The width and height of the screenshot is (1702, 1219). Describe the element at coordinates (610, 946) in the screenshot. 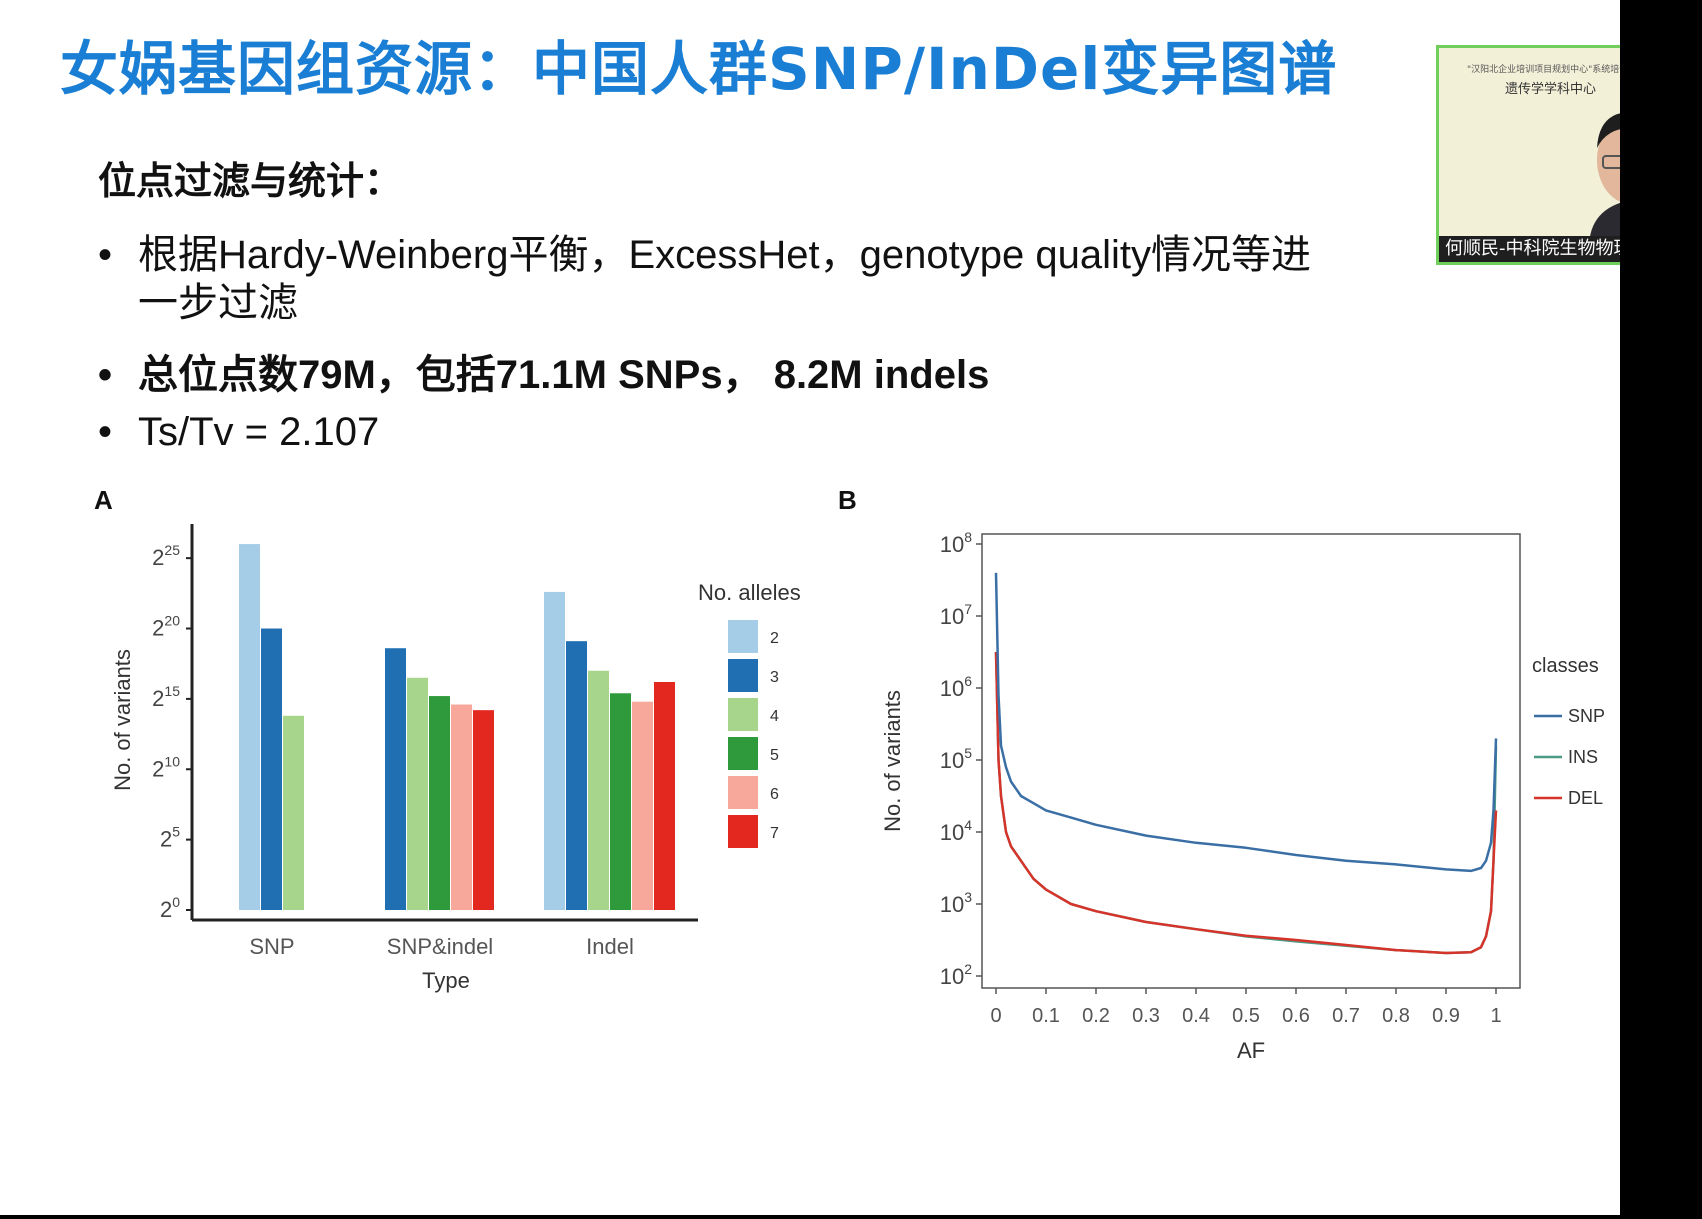

I see `x-tick-label: Indel` at that location.